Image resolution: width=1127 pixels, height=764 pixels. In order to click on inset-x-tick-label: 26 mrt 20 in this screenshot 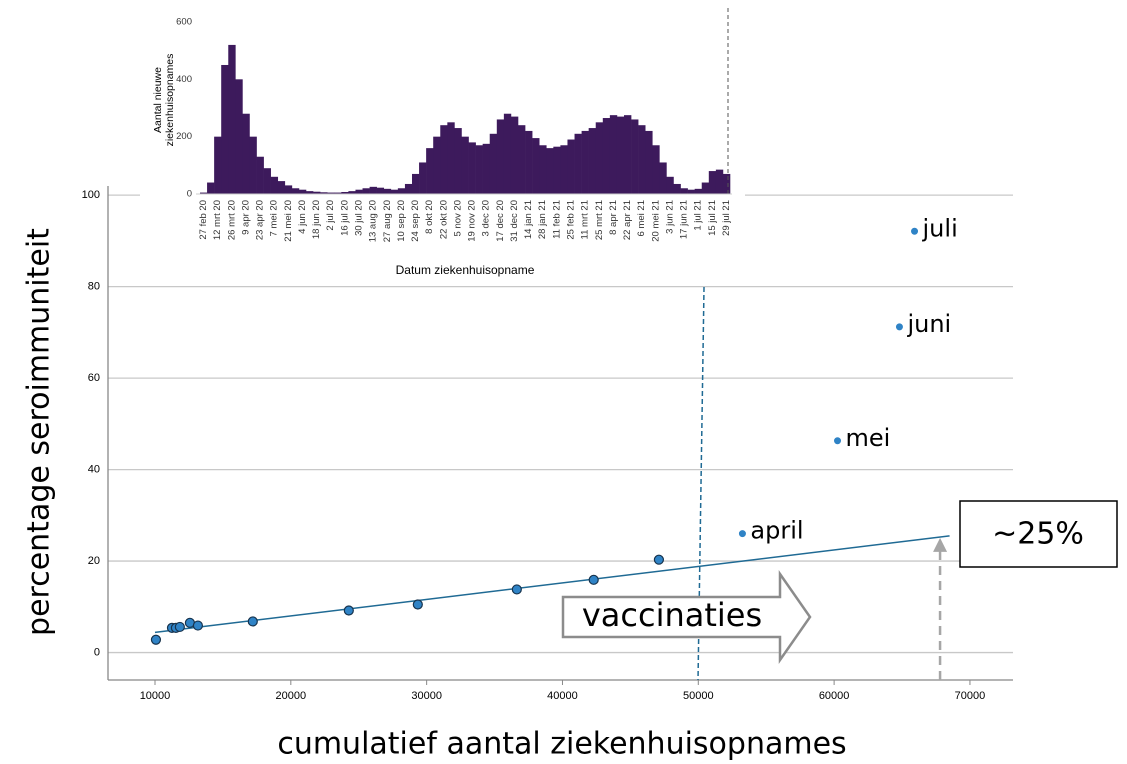, I will do `click(231, 220)`.